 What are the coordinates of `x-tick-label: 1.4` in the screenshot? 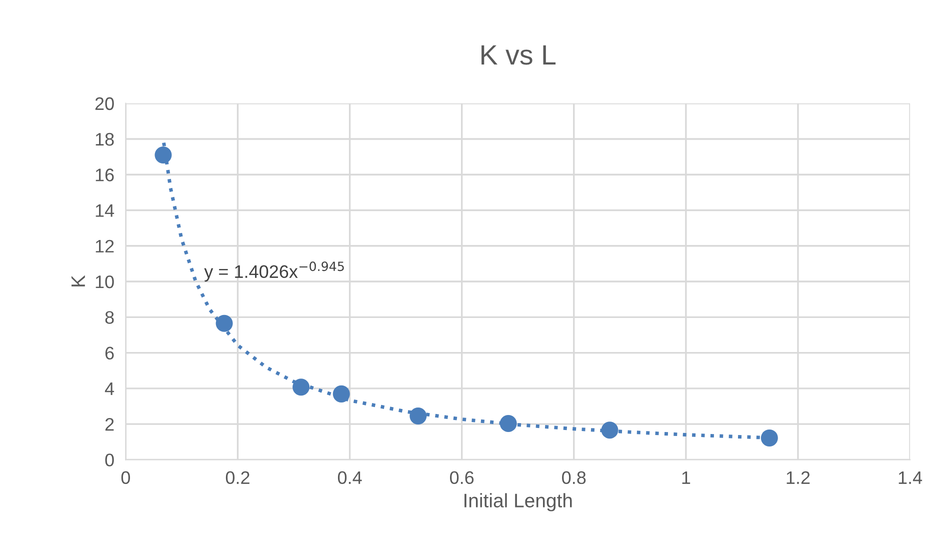 It's located at (910, 477).